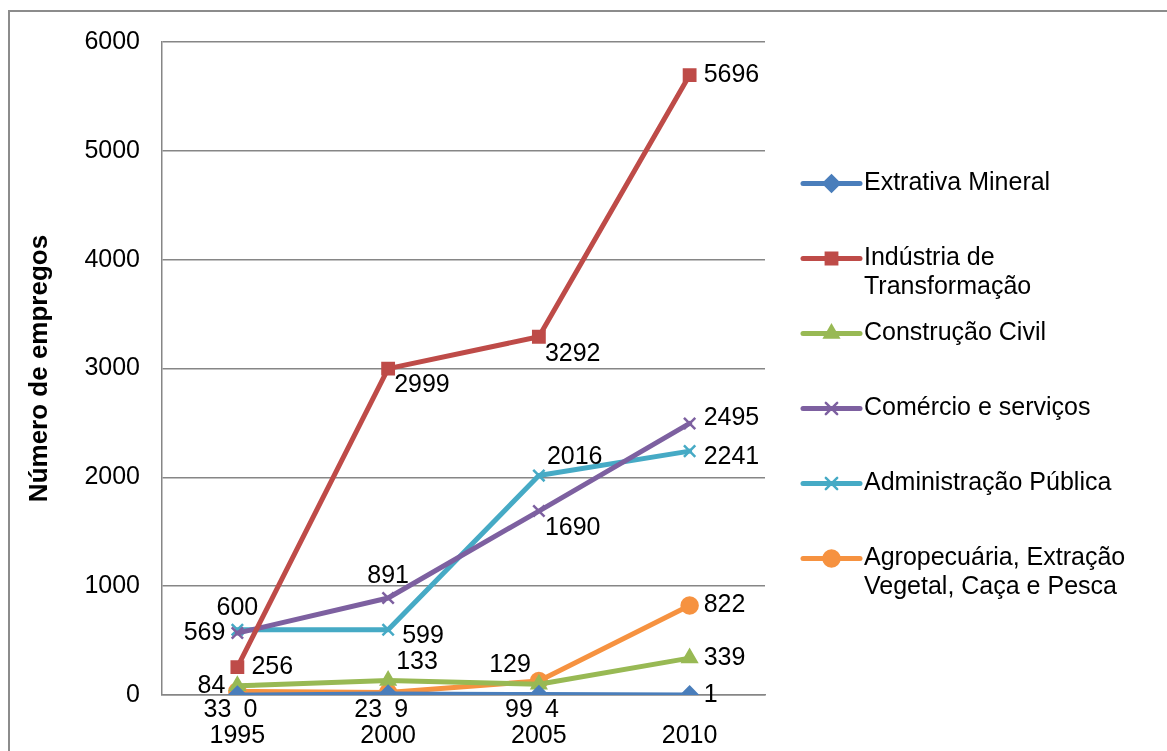  I want to click on y-tick-label: 5000, so click(112, 148).